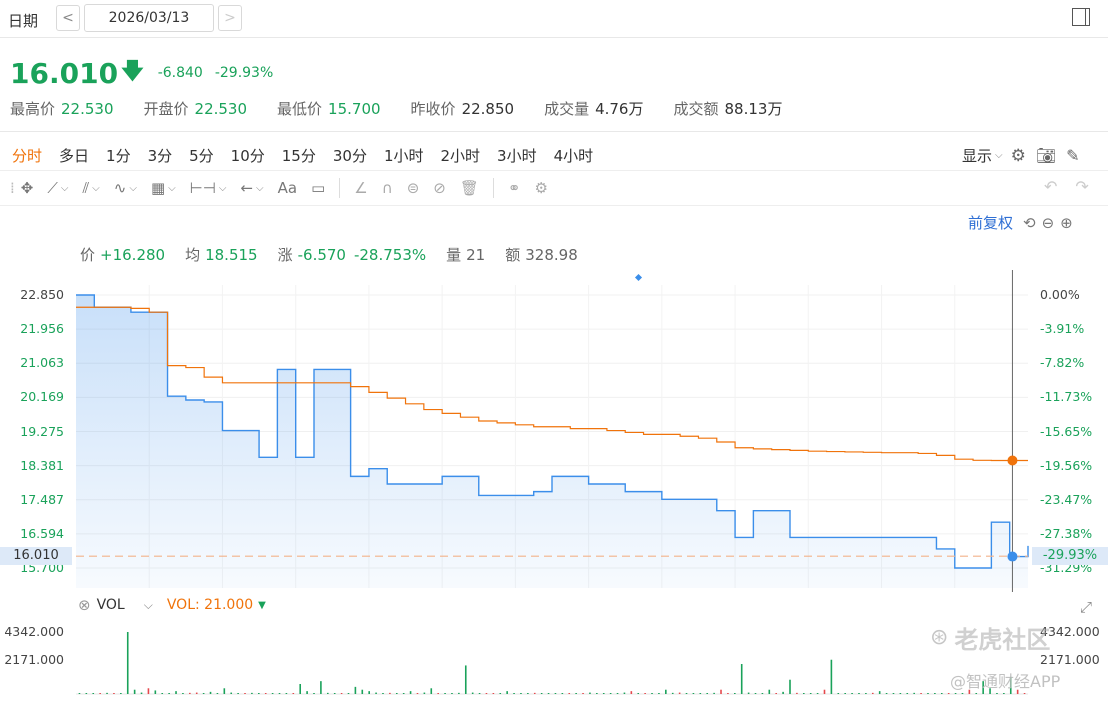  What do you see at coordinates (413, 188) in the screenshot?
I see `lock-icon: ⊜` at bounding box center [413, 188].